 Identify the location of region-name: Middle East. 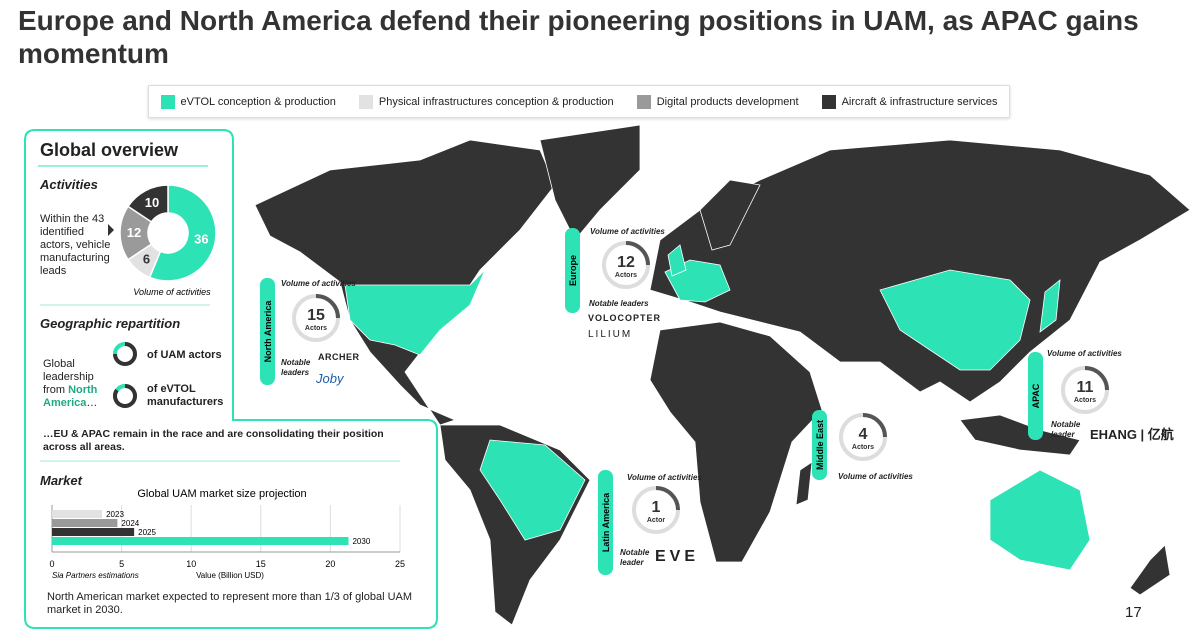
(820, 445).